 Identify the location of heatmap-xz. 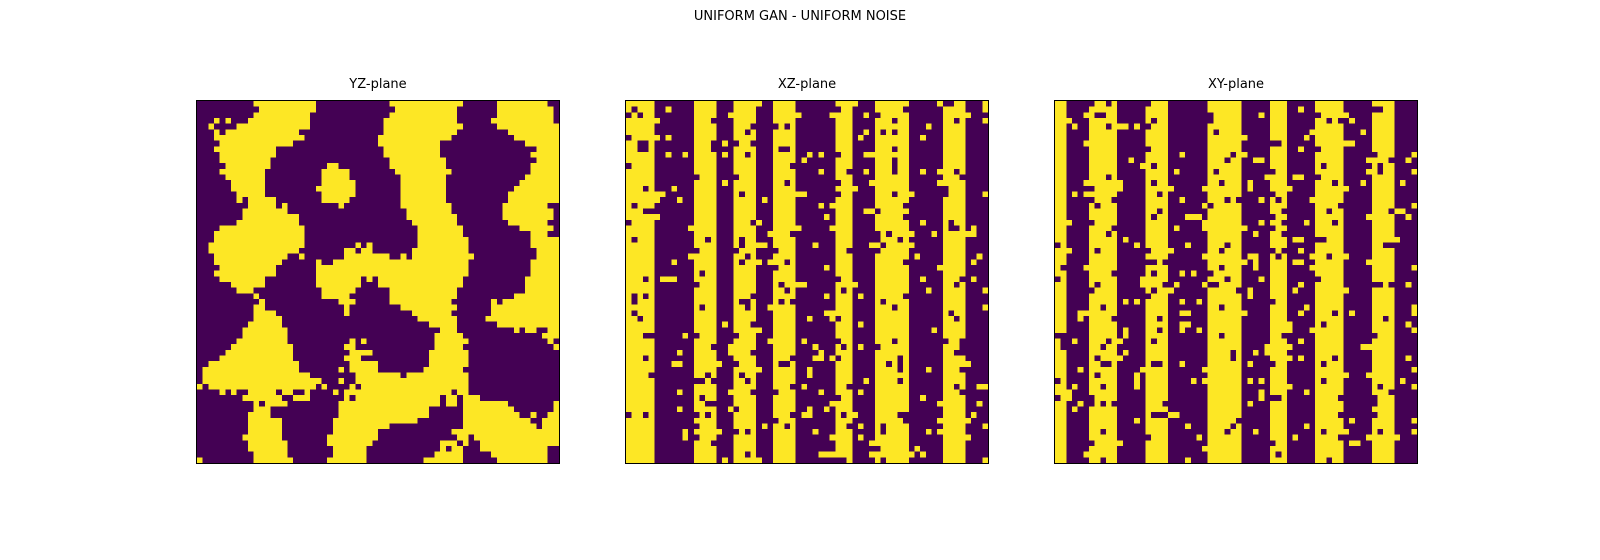
(807, 282).